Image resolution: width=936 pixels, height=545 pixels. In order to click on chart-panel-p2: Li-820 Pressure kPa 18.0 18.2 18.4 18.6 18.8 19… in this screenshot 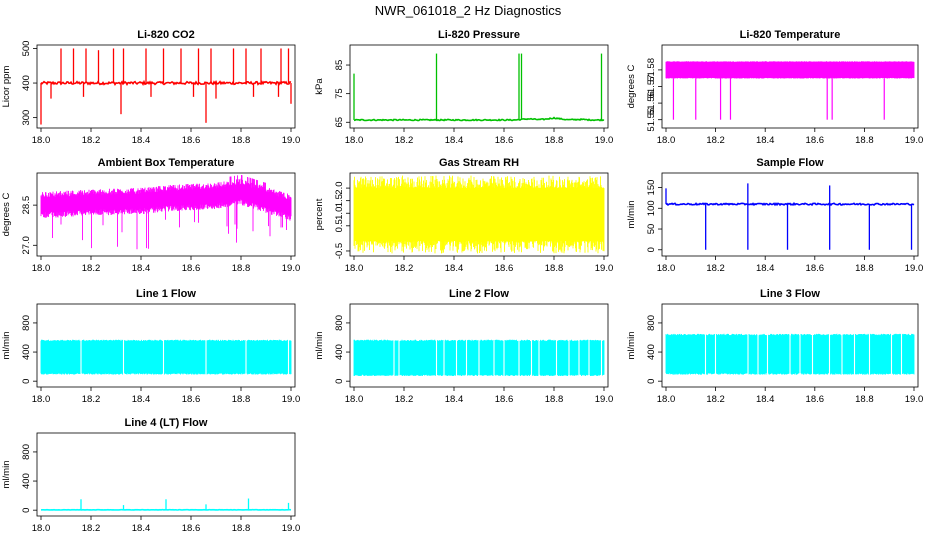, I will do `click(463, 87)`.